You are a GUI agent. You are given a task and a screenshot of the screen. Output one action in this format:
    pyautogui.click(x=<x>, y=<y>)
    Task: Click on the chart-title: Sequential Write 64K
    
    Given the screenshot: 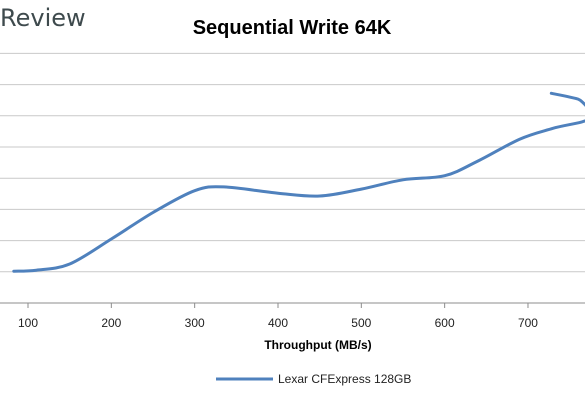 What is the action you would take?
    pyautogui.click(x=292, y=28)
    